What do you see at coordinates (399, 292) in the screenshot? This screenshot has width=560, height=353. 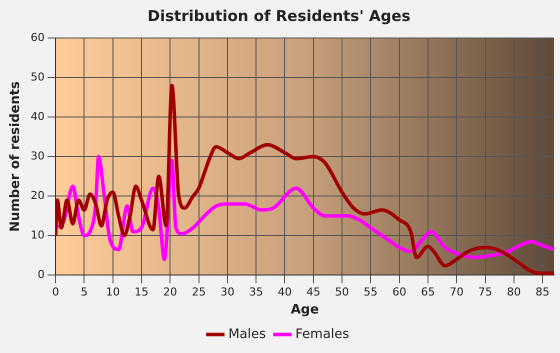 I see `x-tick-label: 60` at bounding box center [399, 292].